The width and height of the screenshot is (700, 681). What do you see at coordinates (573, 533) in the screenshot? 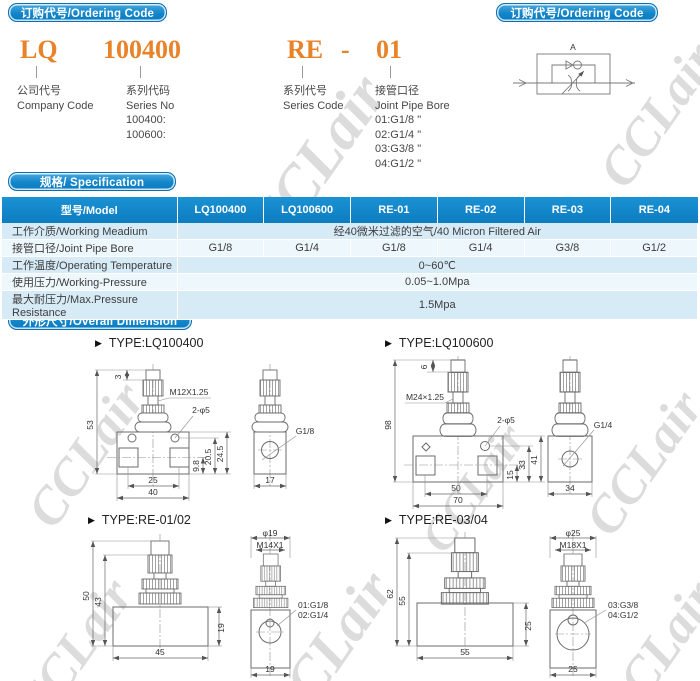
I see `dim-label: φ25` at bounding box center [573, 533].